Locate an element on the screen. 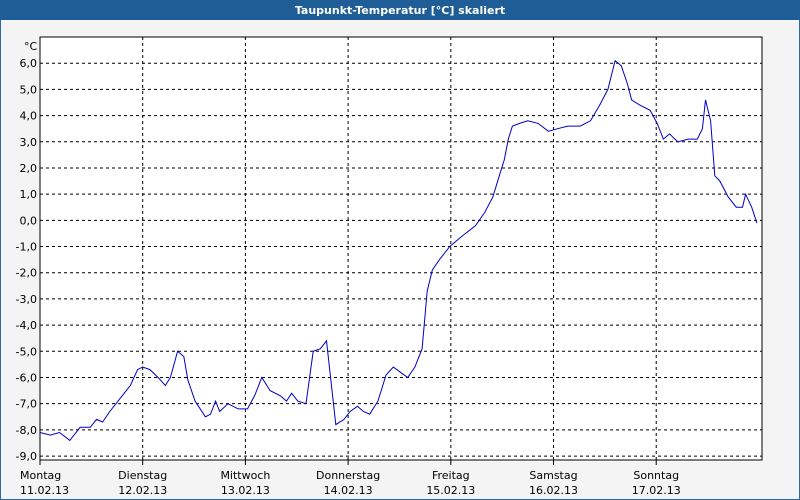 The height and width of the screenshot is (500, 800). y-tick-label: -3,0 is located at coordinates (26, 299).